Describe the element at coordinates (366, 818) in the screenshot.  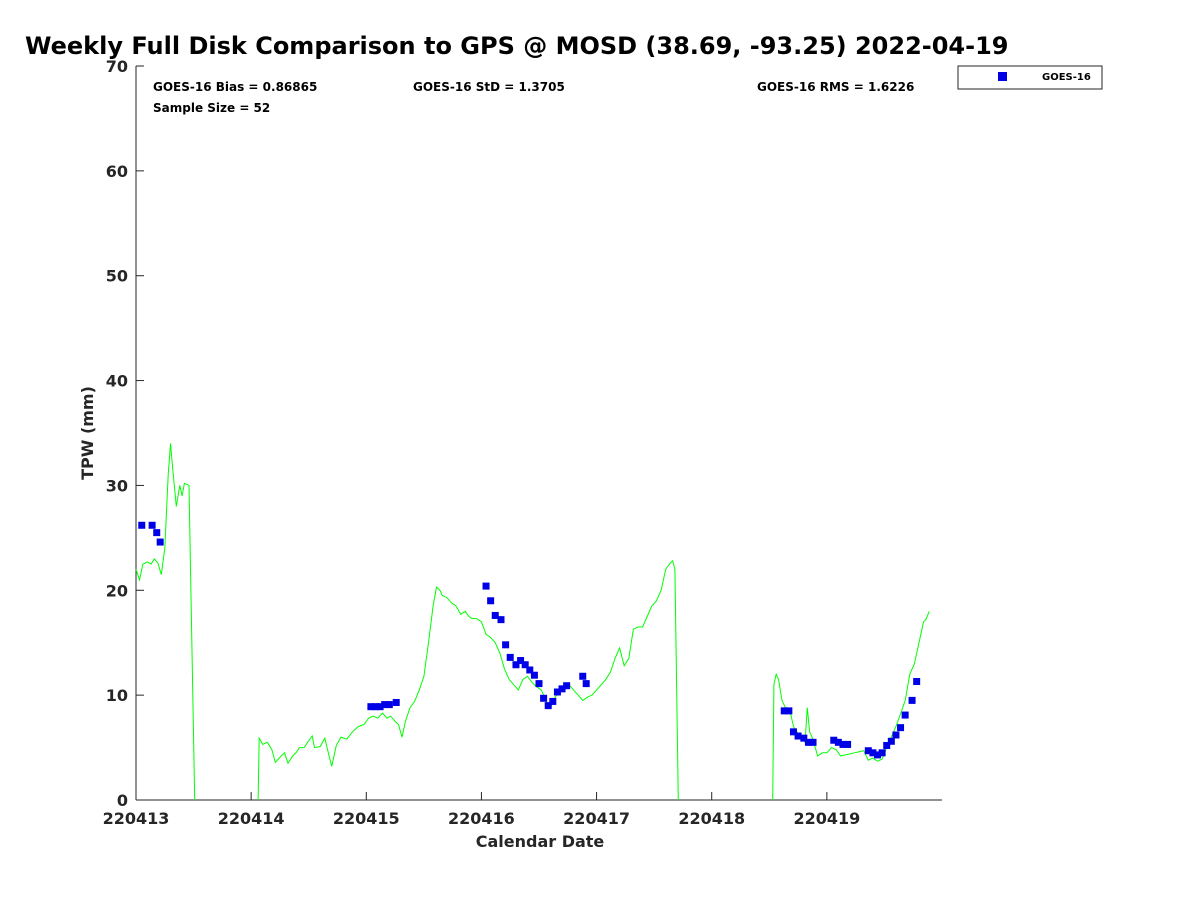
I see `x-tick-label: 220415` at that location.